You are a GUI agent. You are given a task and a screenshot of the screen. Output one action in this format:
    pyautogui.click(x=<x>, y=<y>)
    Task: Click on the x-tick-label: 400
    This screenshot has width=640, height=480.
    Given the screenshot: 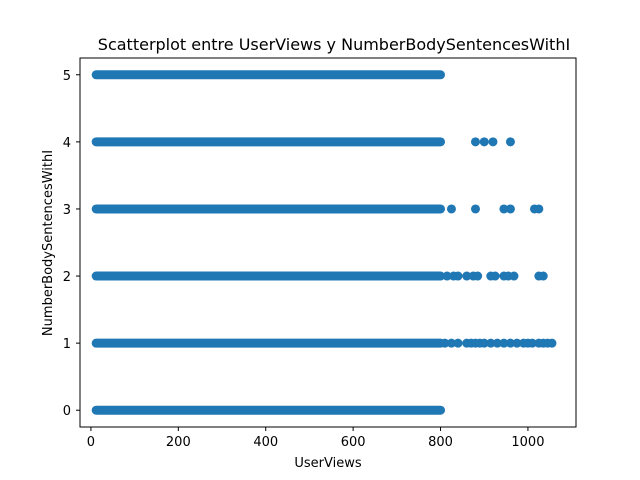 What is the action you would take?
    pyautogui.click(x=265, y=442)
    